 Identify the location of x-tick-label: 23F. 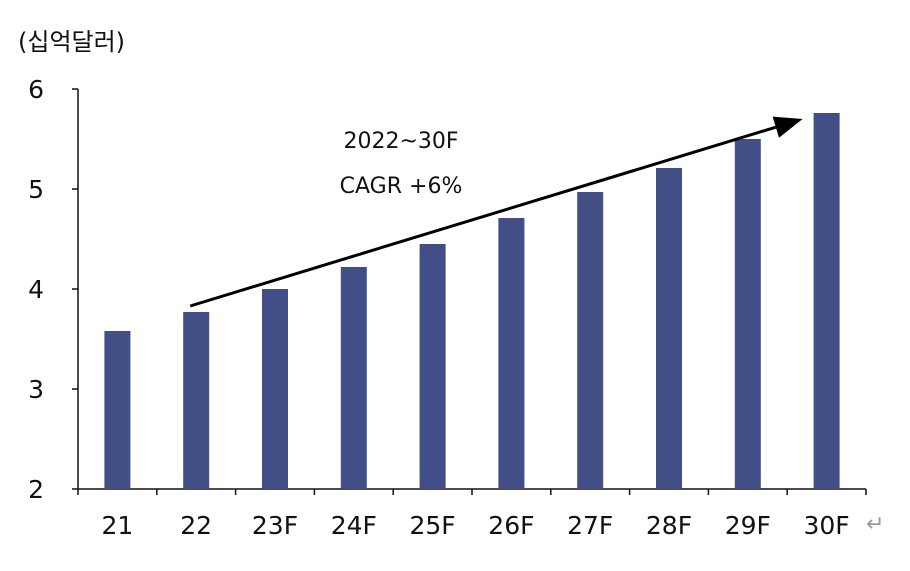
(275, 525).